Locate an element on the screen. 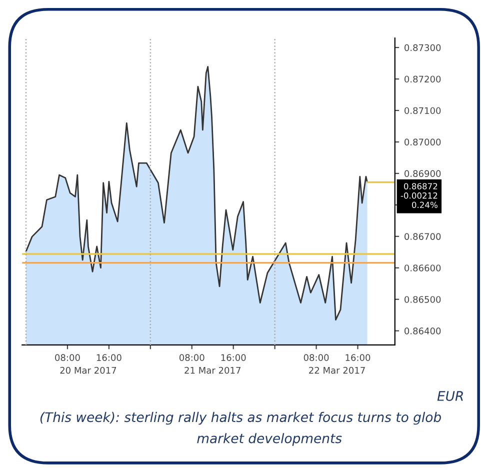 Image resolution: width=481 pixels, height=470 pixels. x2-tick-label: 21 Mar 2017 is located at coordinates (212, 370).